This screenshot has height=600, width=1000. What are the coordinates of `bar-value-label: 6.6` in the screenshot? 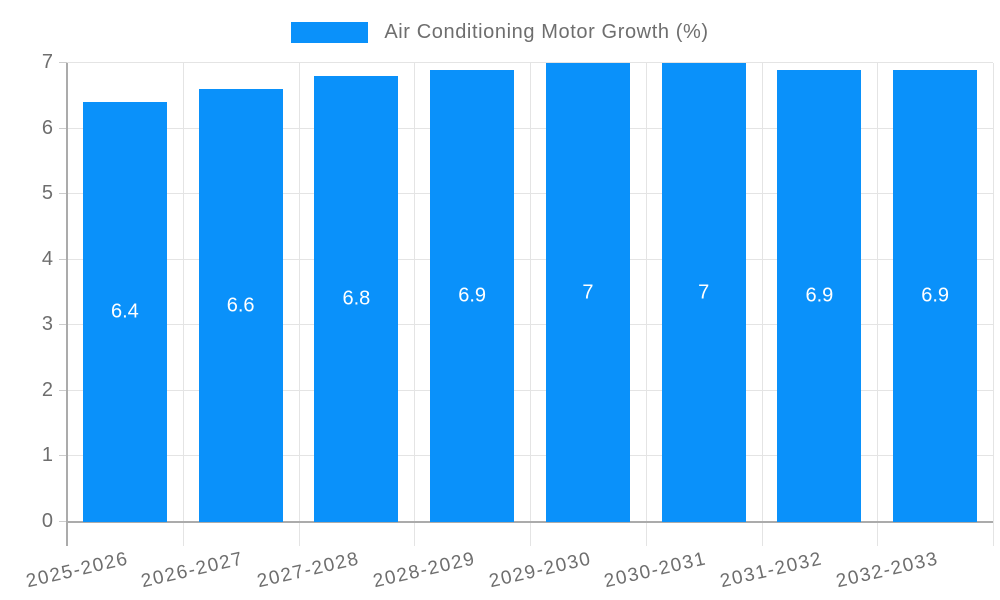 It's located at (240, 305).